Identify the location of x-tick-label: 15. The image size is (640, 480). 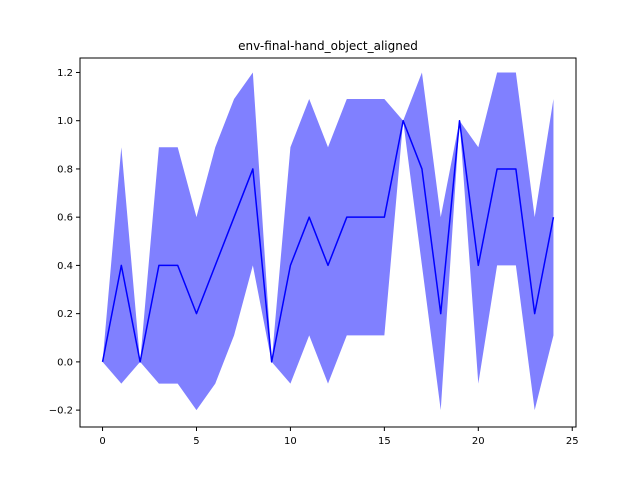
(384, 441).